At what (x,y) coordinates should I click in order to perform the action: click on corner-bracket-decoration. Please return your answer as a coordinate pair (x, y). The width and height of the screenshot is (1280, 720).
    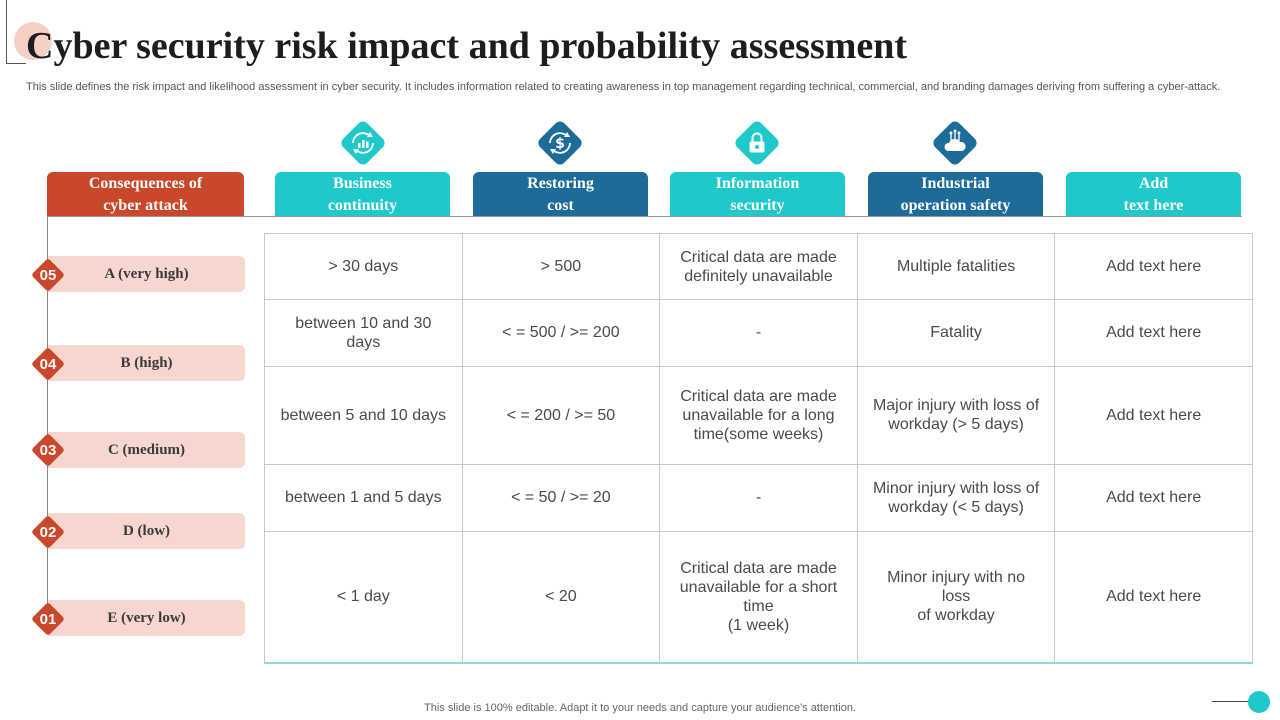
    Looking at the image, I should click on (16, 32).